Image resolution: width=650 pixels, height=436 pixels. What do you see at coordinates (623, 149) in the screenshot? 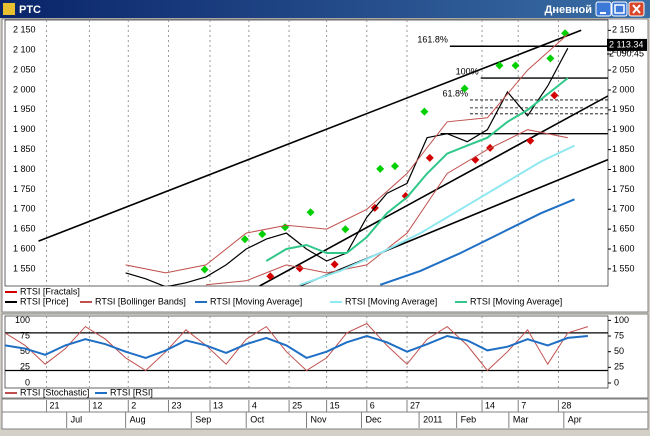
I see `y-tick-label-right: 1 850` at bounding box center [623, 149].